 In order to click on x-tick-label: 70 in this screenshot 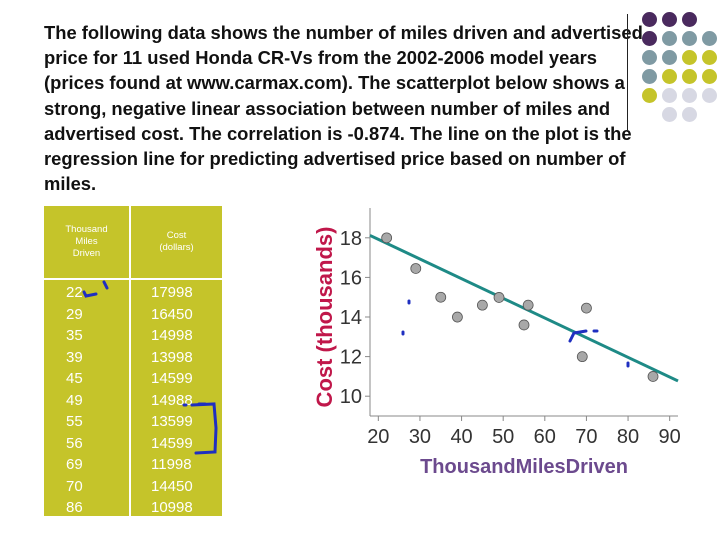, I will do `click(586, 437)`.